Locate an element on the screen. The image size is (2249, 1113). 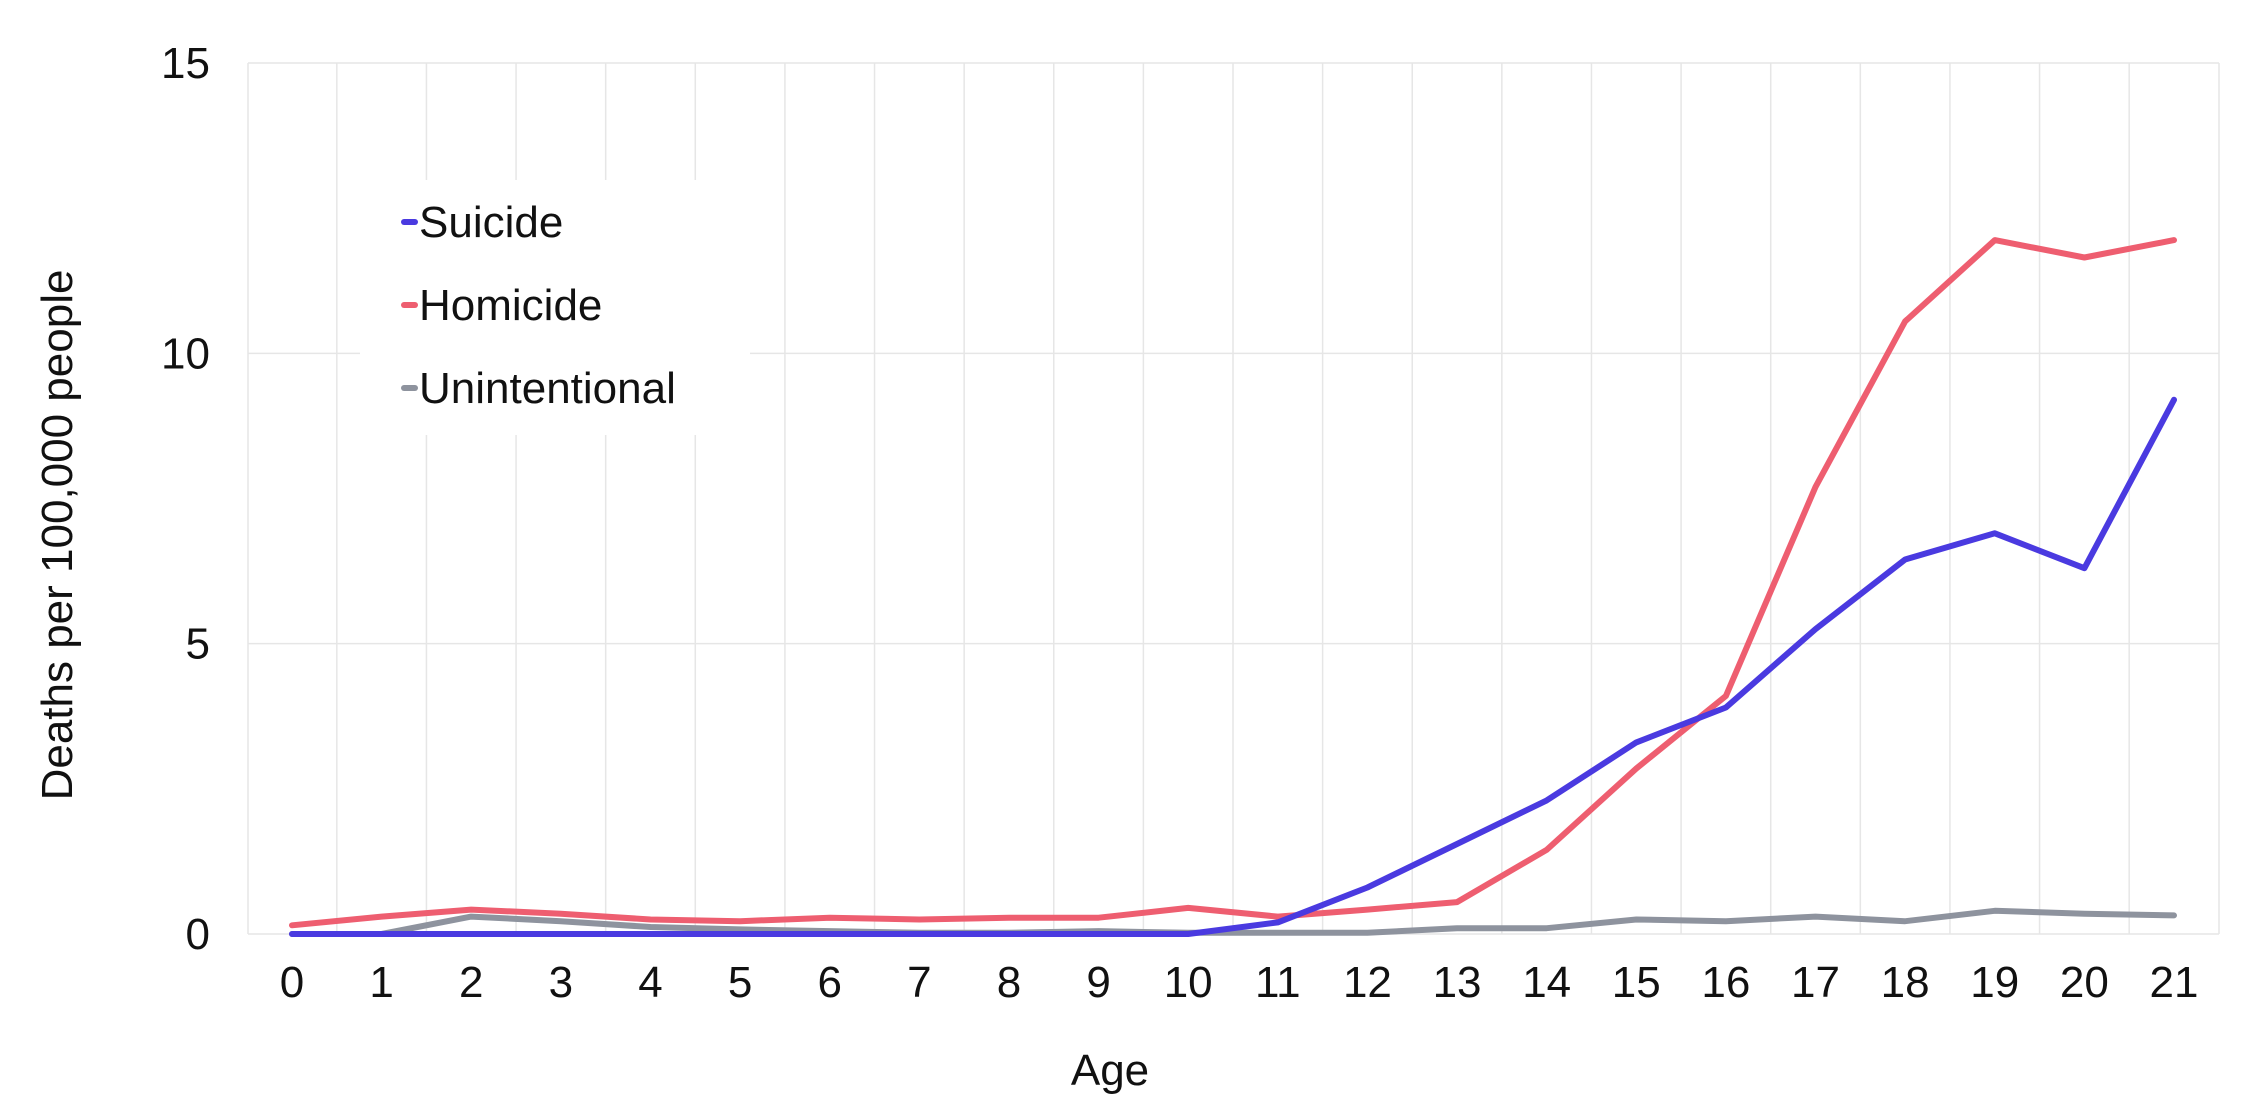
legend-background is located at coordinates (555, 307).